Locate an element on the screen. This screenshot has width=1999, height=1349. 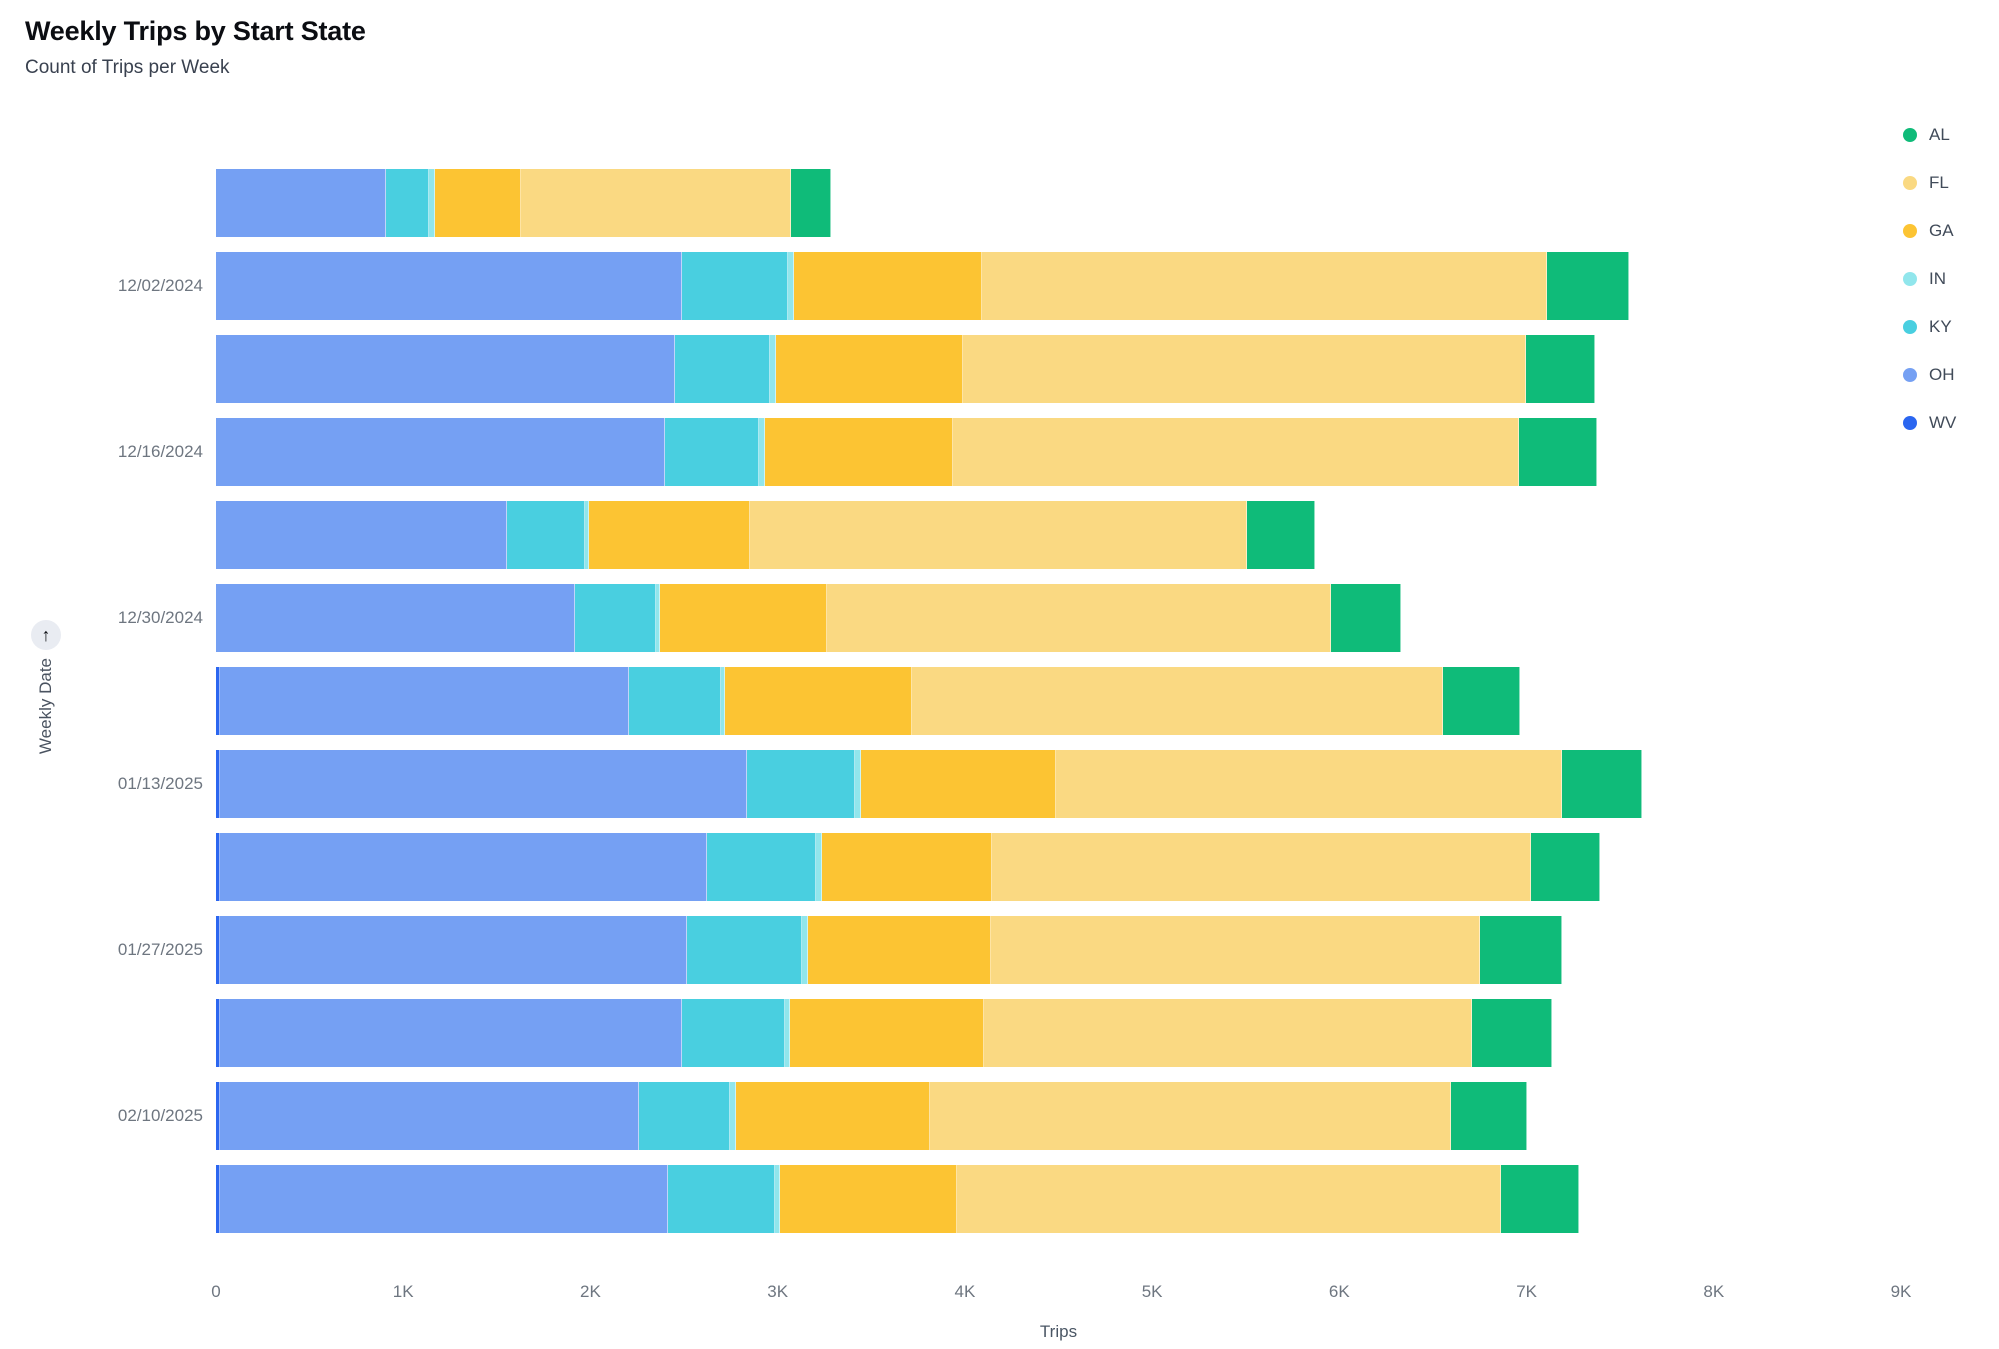
x-axis-title: Trips is located at coordinates (1058, 1331).